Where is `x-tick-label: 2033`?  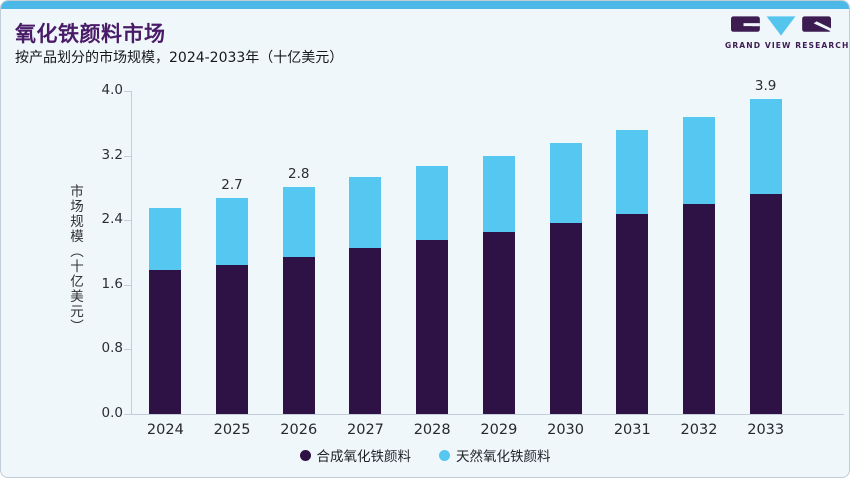
x-tick-label: 2033 is located at coordinates (766, 430).